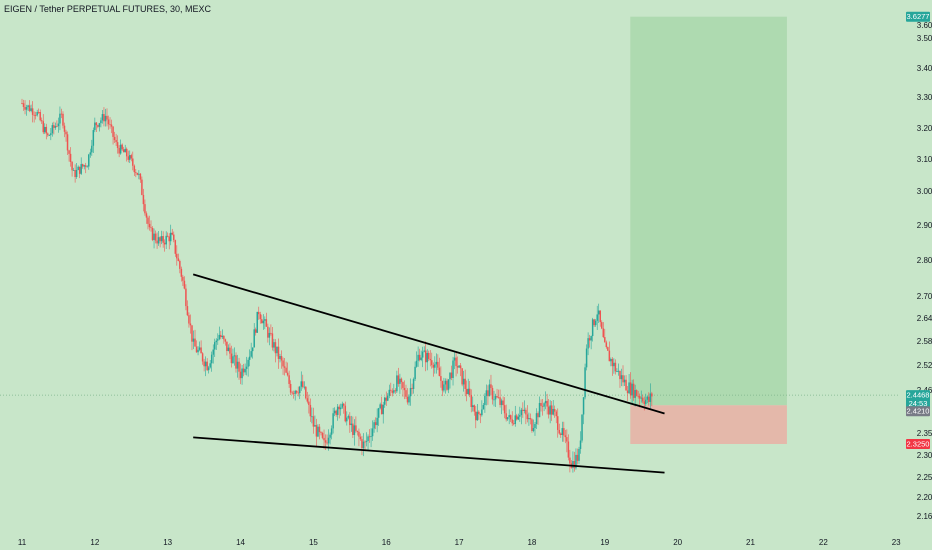  What do you see at coordinates (918, 444) in the screenshot?
I see `stop-price-badge-text: 2.3250` at bounding box center [918, 444].